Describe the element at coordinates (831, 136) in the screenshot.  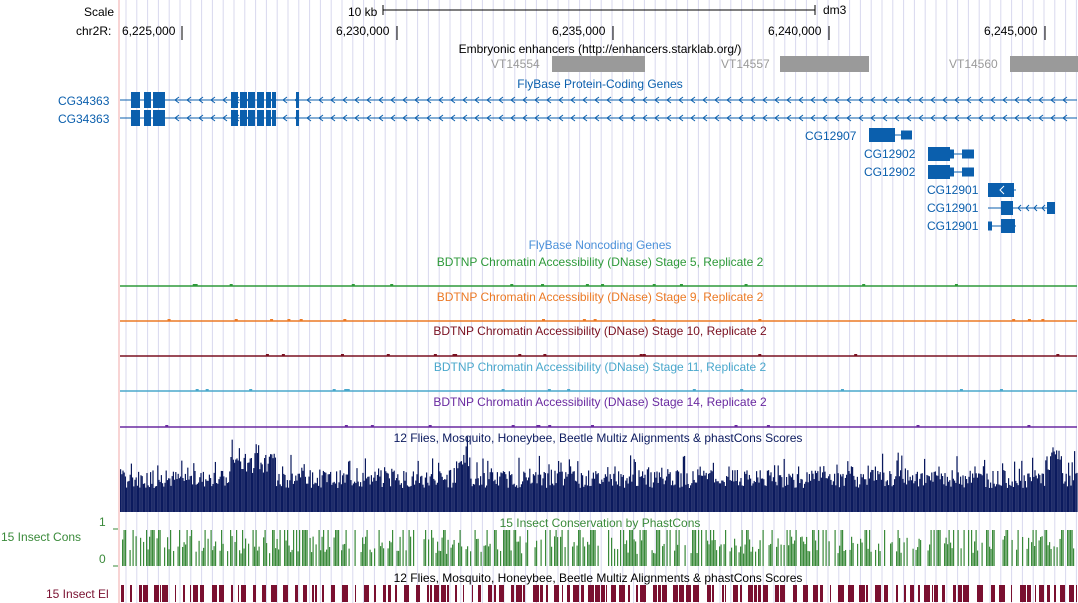
I see `gene-label: CG12907` at that location.